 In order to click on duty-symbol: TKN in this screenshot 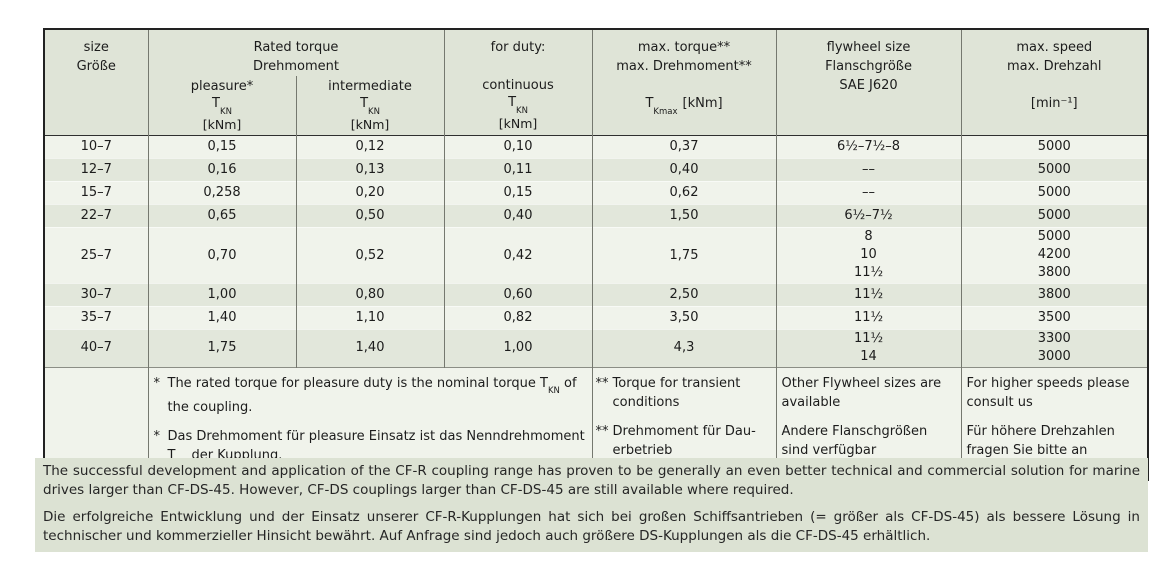, I will do `click(518, 105)`.